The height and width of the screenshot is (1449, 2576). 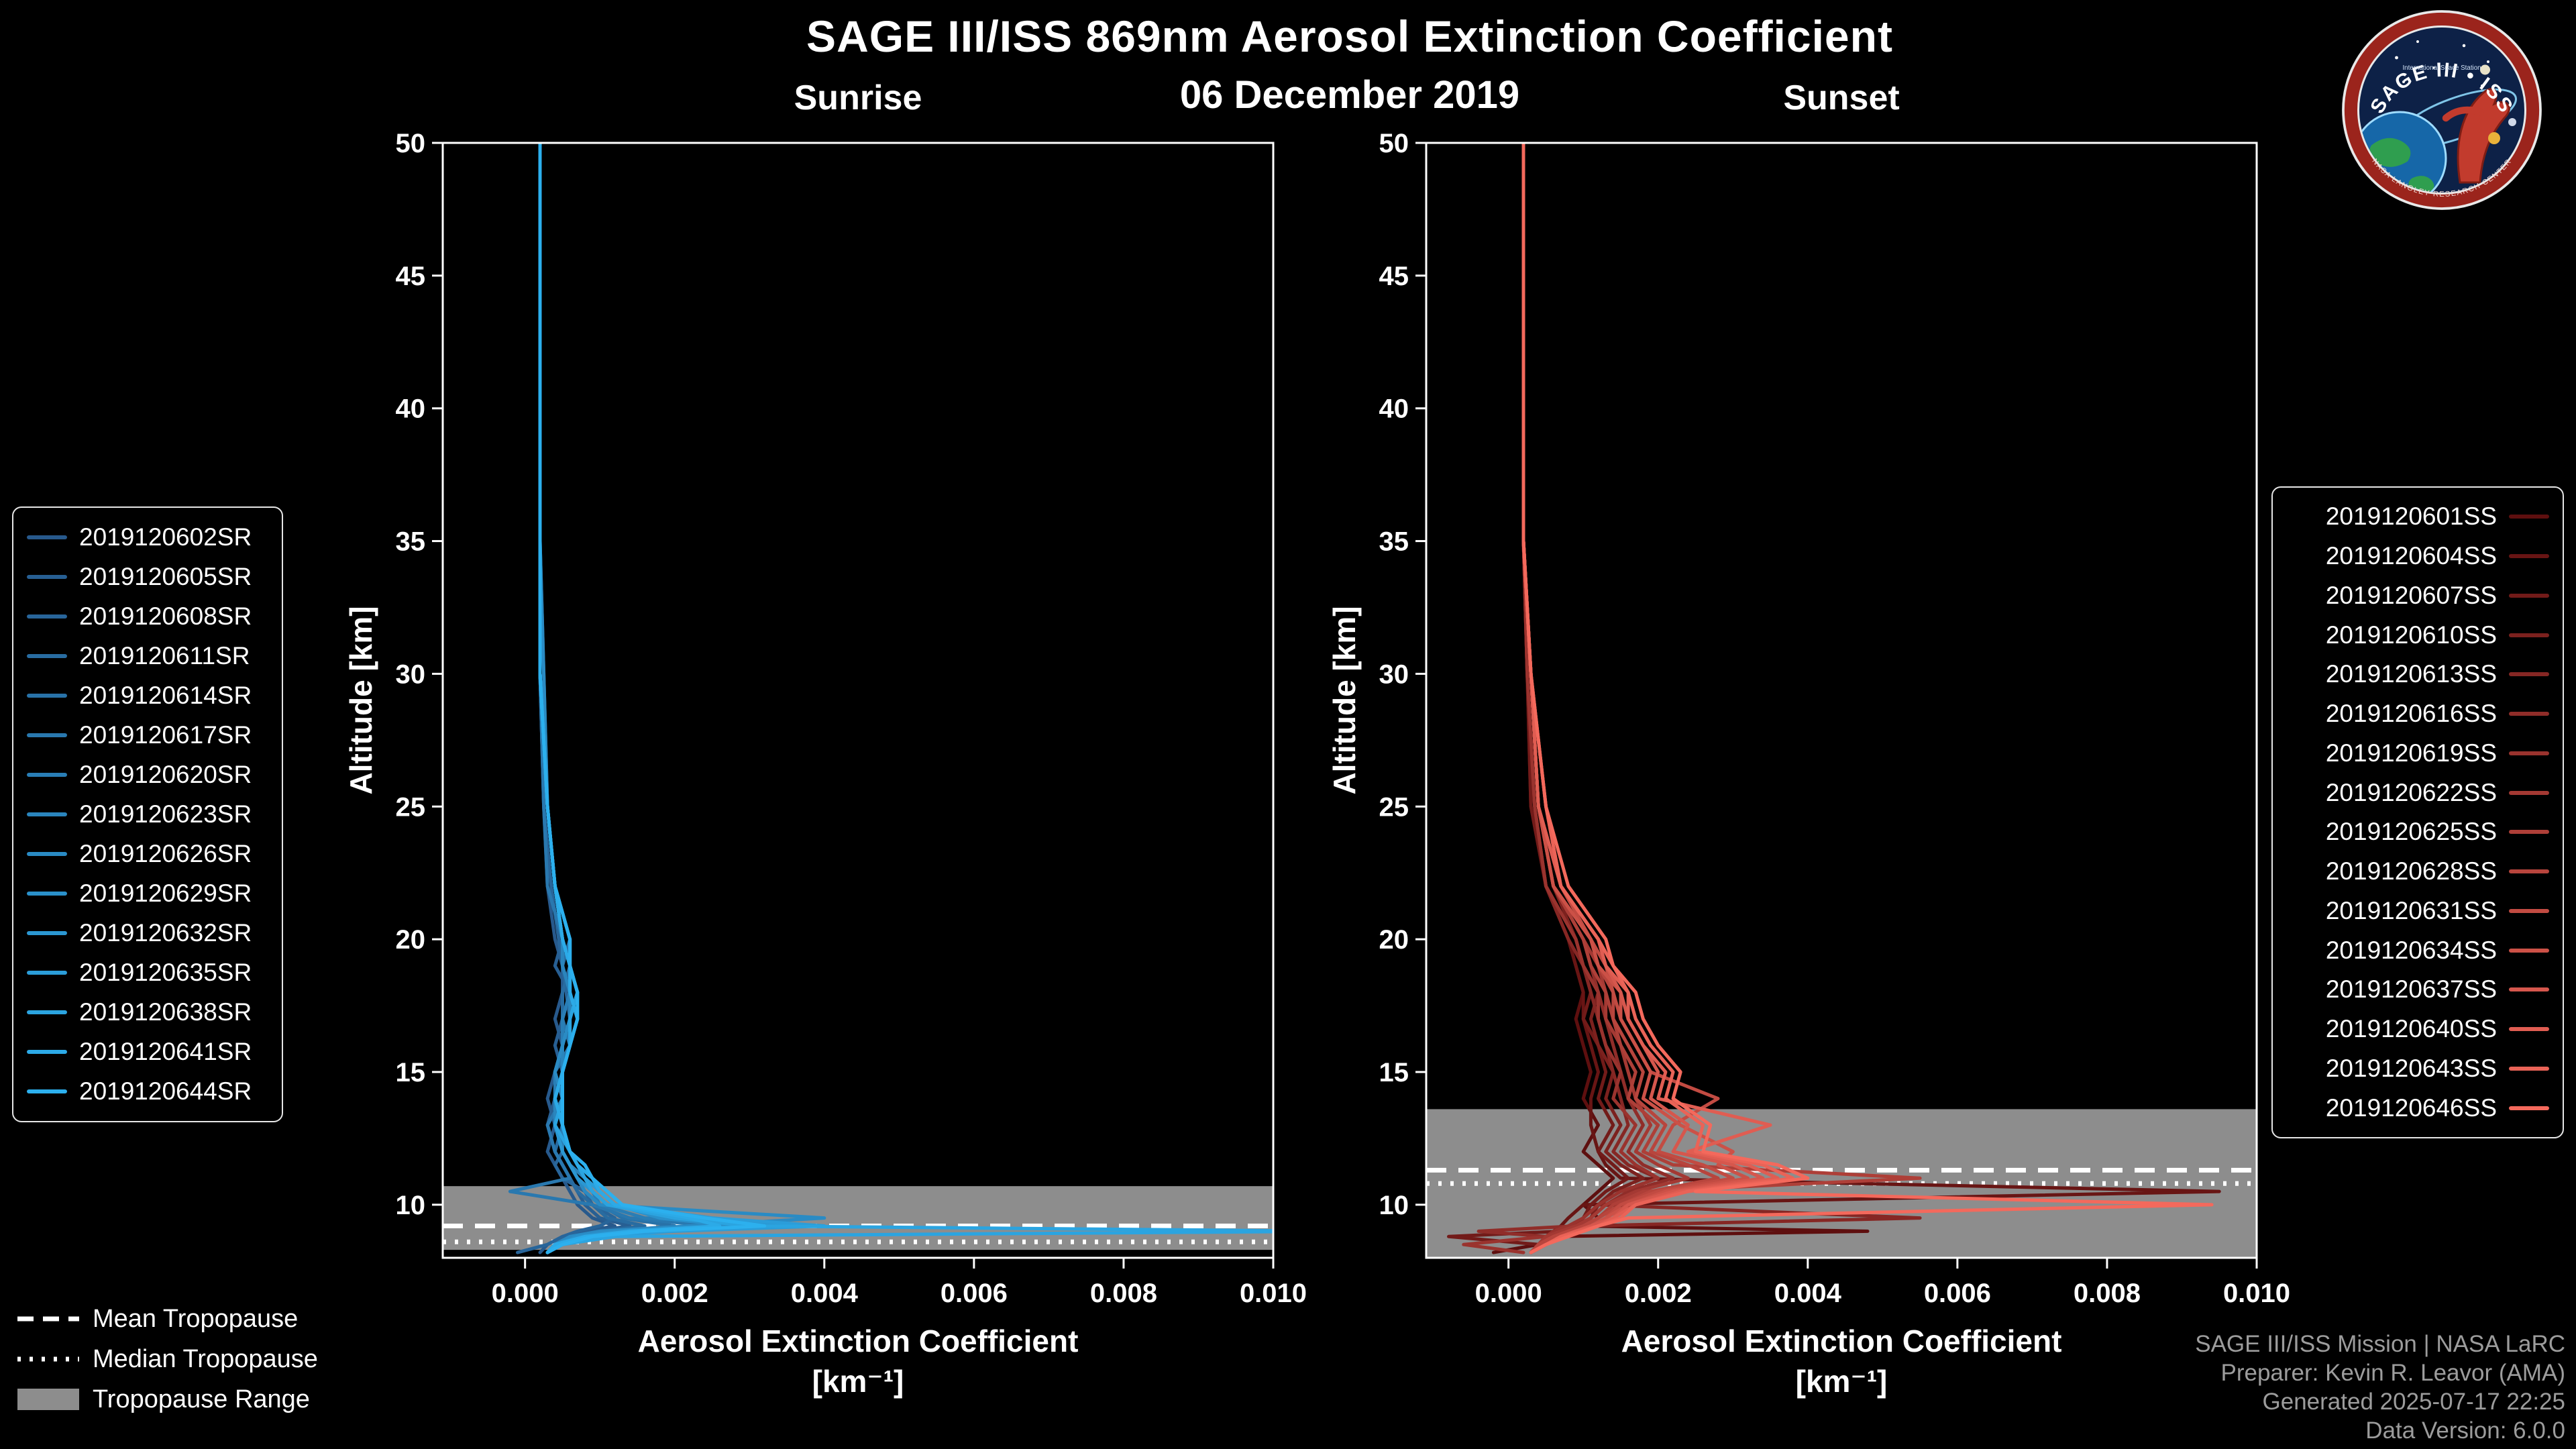 I want to click on legend-label: 2019120617SR, so click(x=165, y=734).